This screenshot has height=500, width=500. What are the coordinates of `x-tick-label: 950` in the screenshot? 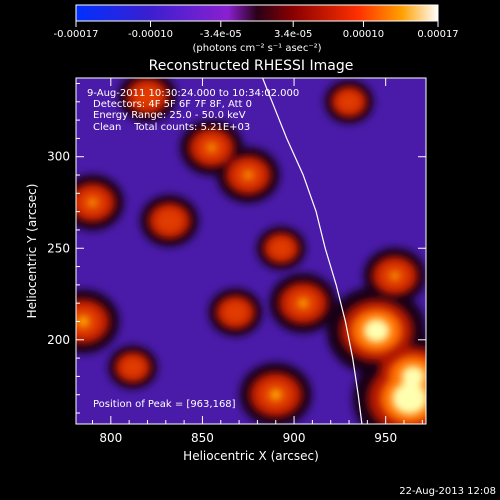 It's located at (385, 438).